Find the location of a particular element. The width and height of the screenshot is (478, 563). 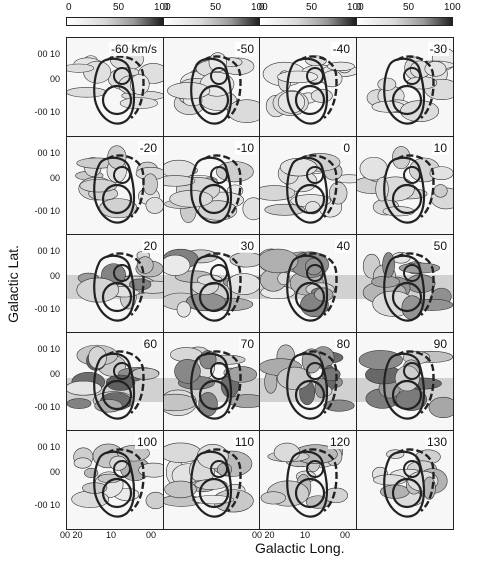

channel-panel: -10 is located at coordinates (212, 186).